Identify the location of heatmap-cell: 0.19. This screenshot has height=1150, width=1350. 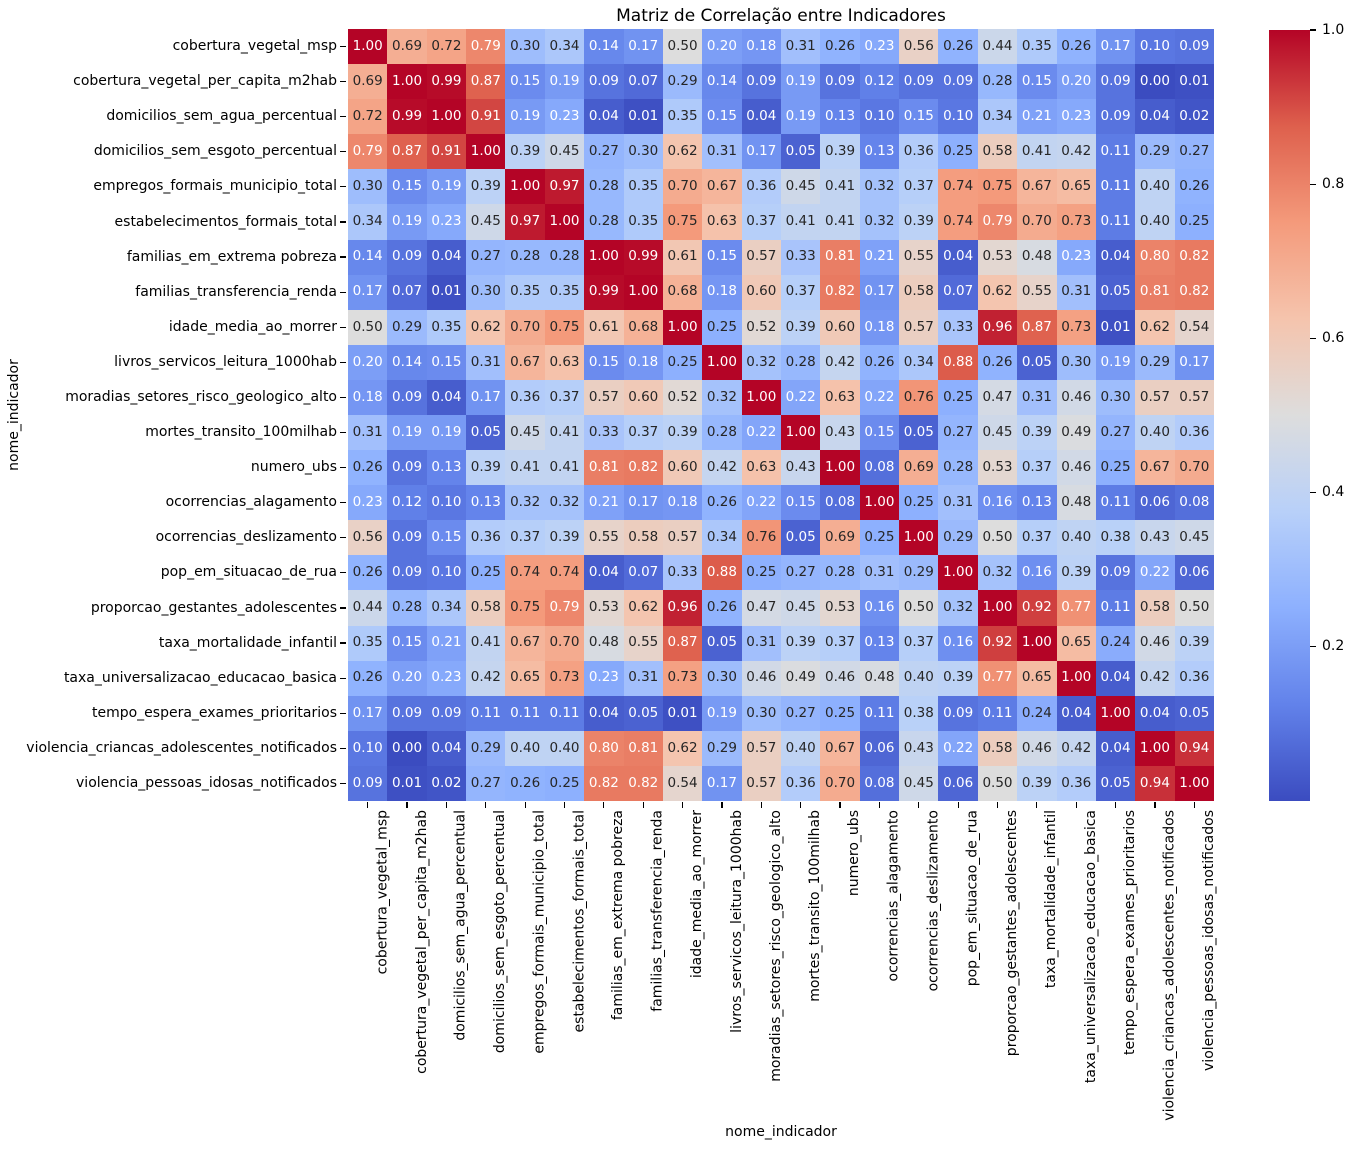
(564, 82).